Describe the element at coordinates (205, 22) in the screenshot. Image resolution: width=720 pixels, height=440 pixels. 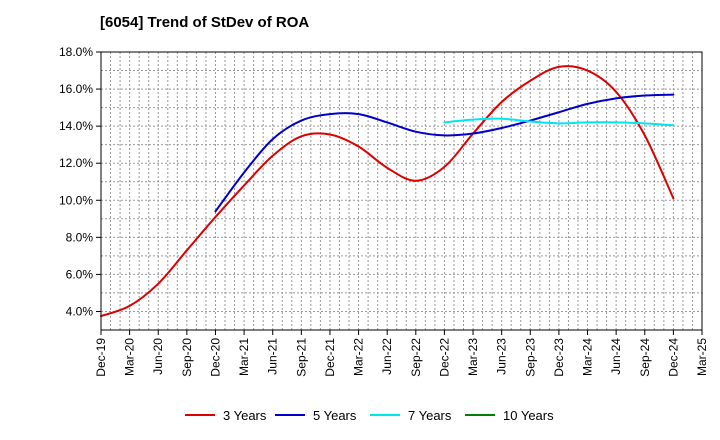
I see `chart-title: [6054] Trend of StDev of ROA` at that location.